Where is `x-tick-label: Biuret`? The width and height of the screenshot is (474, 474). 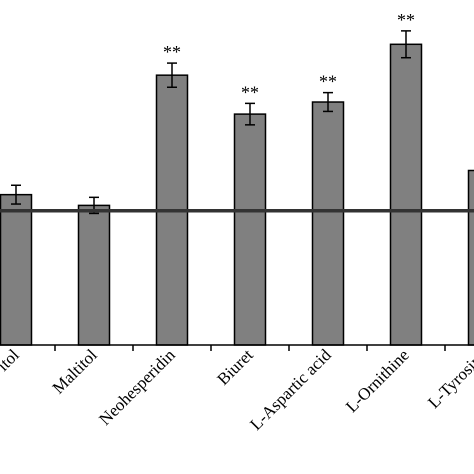
x-tick-label: Biuret is located at coordinates (235, 367).